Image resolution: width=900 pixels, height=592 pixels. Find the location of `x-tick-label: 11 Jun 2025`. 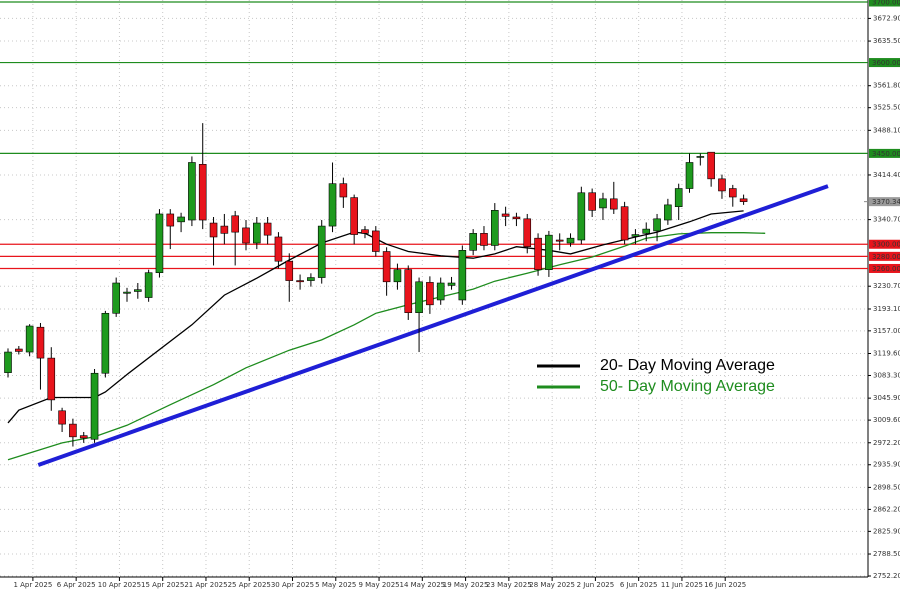

x-tick-label: 11 Jun 2025 is located at coordinates (682, 585).